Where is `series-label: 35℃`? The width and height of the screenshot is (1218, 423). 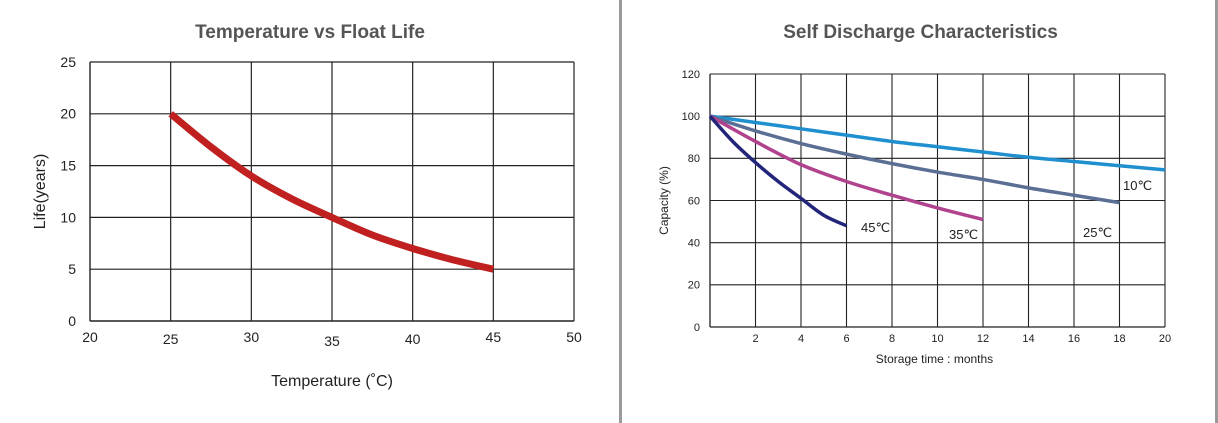 series-label: 35℃ is located at coordinates (963, 234).